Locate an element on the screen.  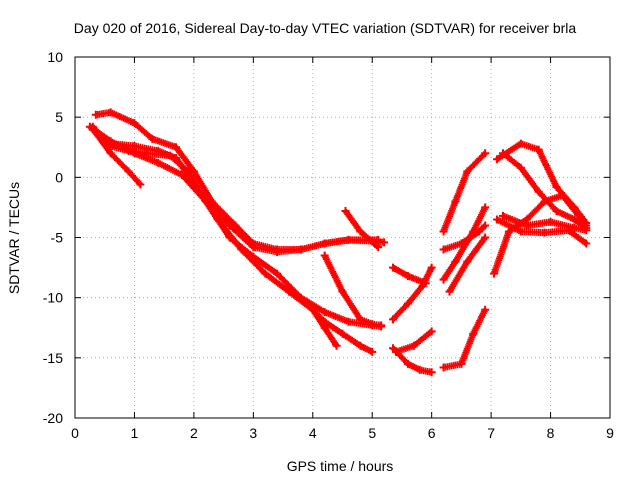
y-tick-label: -5 is located at coordinates (57, 238).